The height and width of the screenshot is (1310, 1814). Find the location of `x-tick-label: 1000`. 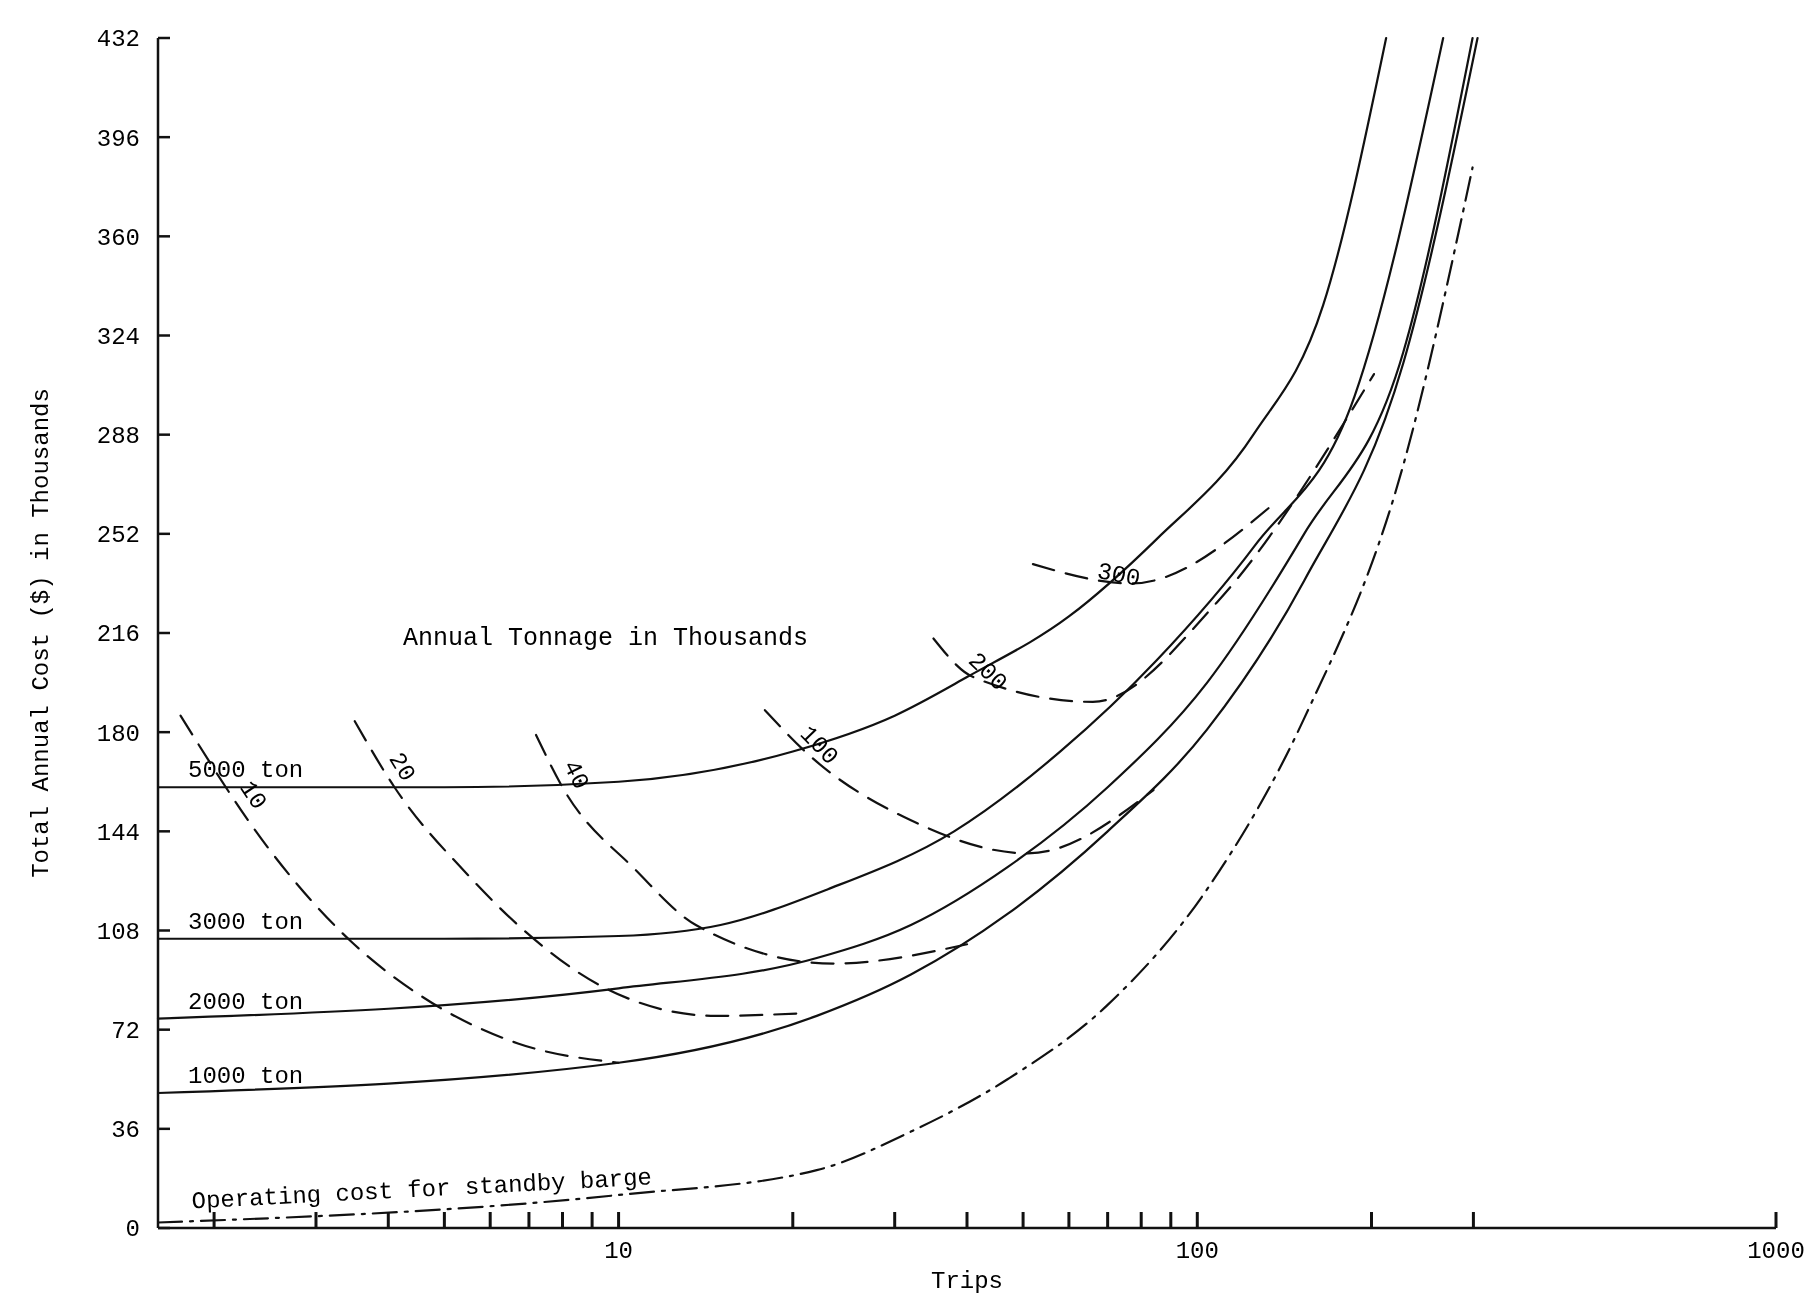

x-tick-label: 1000 is located at coordinates (1776, 1251).